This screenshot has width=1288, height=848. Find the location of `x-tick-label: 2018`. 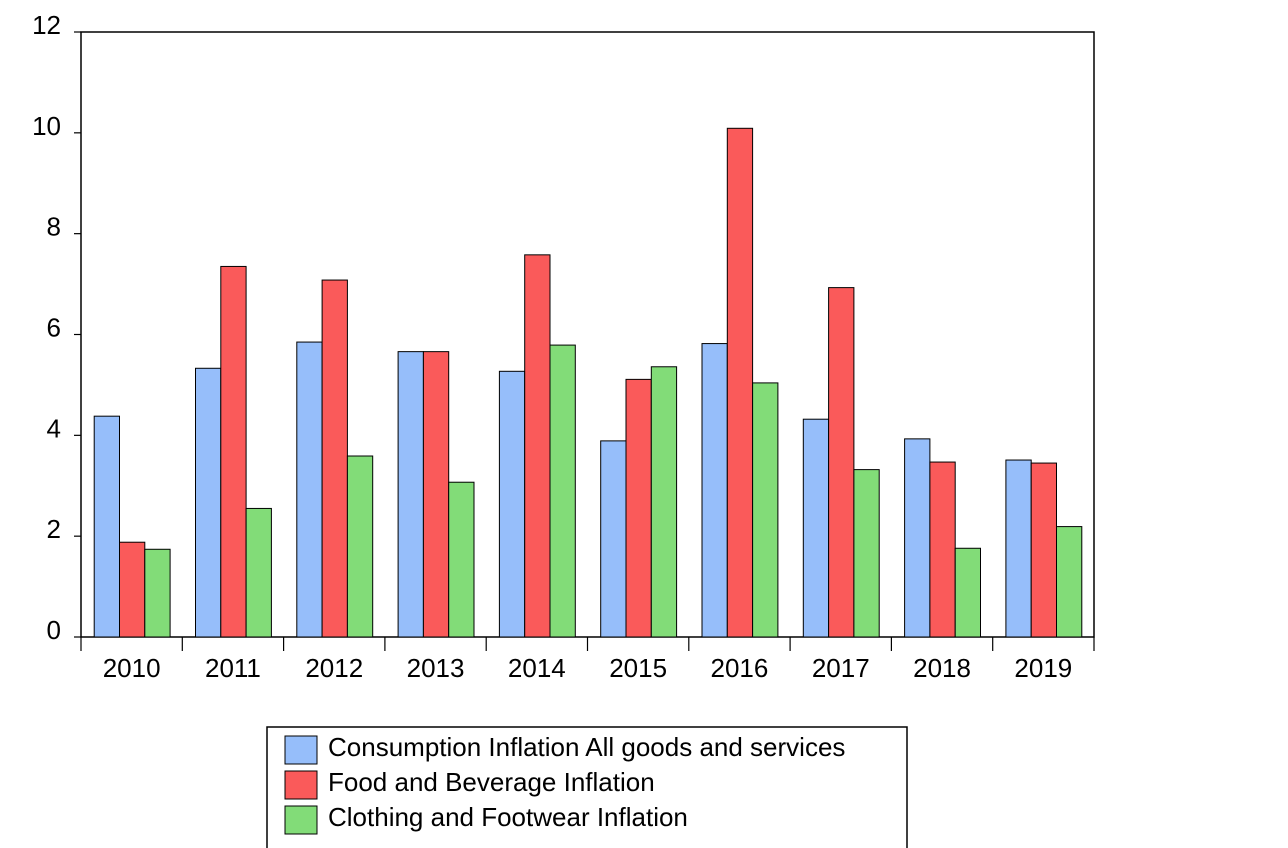

x-tick-label: 2018 is located at coordinates (942, 668).